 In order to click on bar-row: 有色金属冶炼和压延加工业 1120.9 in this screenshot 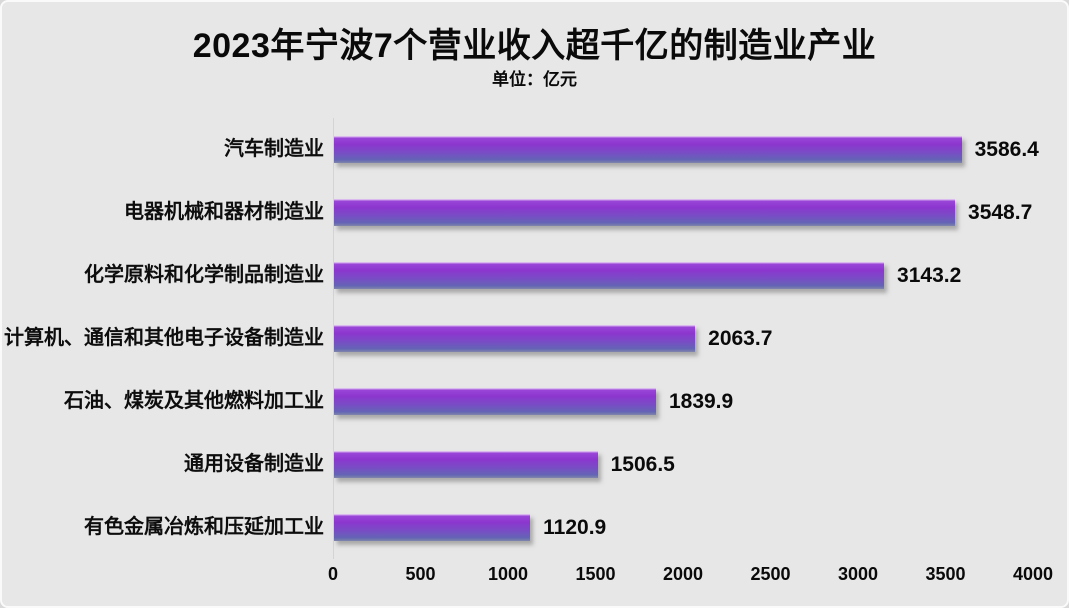, I will do `click(534, 527)`.